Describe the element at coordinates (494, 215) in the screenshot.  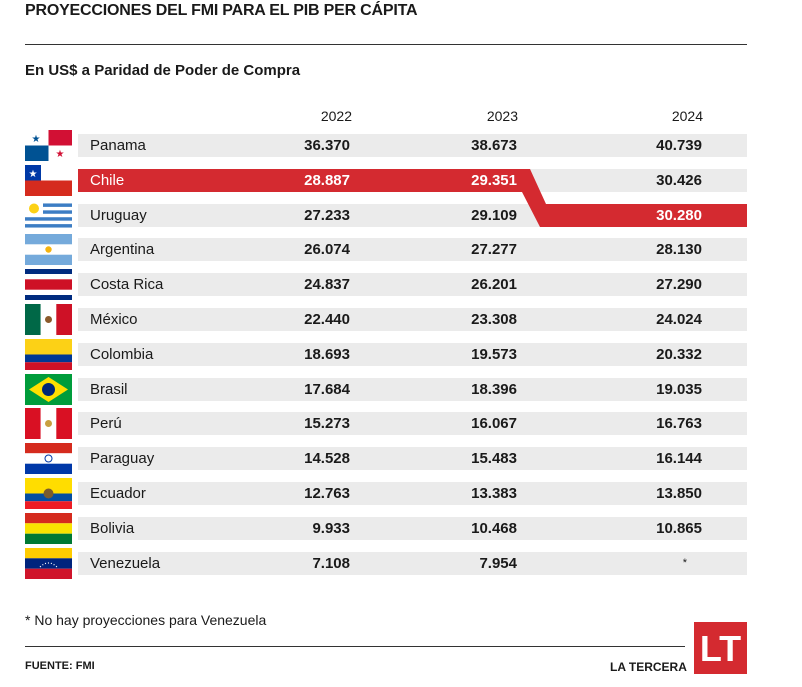
I see `value-uruguay-2023: 29.109` at that location.